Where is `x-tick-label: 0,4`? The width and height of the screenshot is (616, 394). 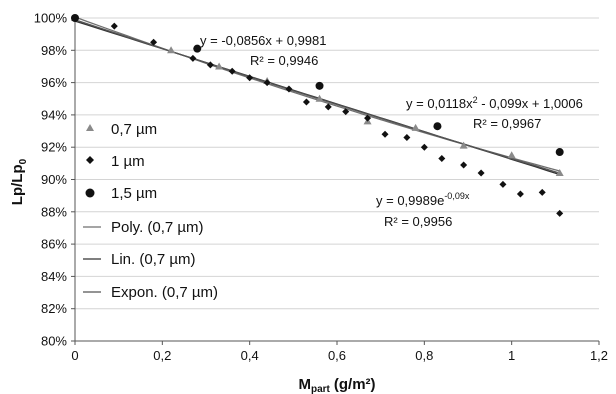 x-tick-label: 0,4 is located at coordinates (250, 355).